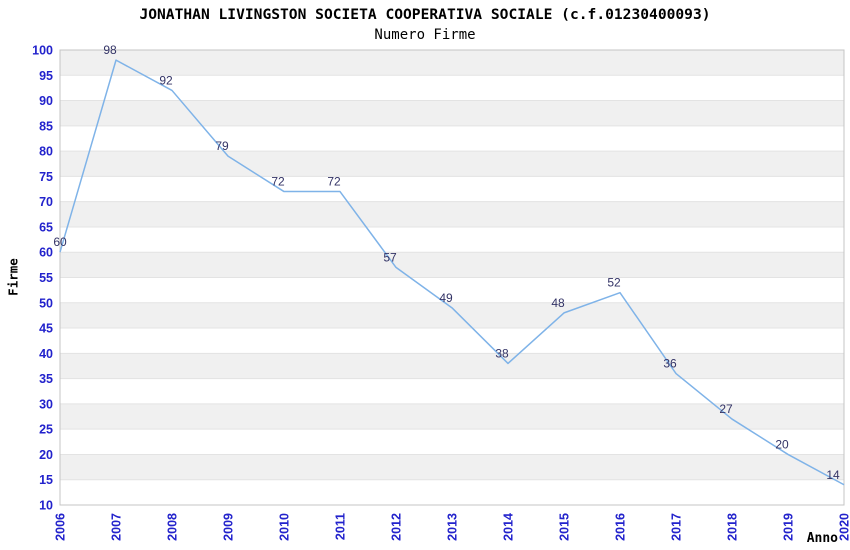 The width and height of the screenshot is (850, 550). I want to click on y-tick-label: 65, so click(46, 227).